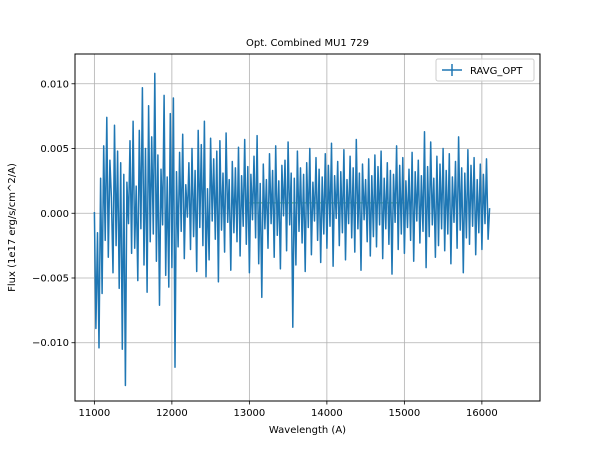 The width and height of the screenshot is (600, 454). Describe the element at coordinates (307, 43) in the screenshot. I see `chart-title: Opt. Combined MU1 729` at that location.